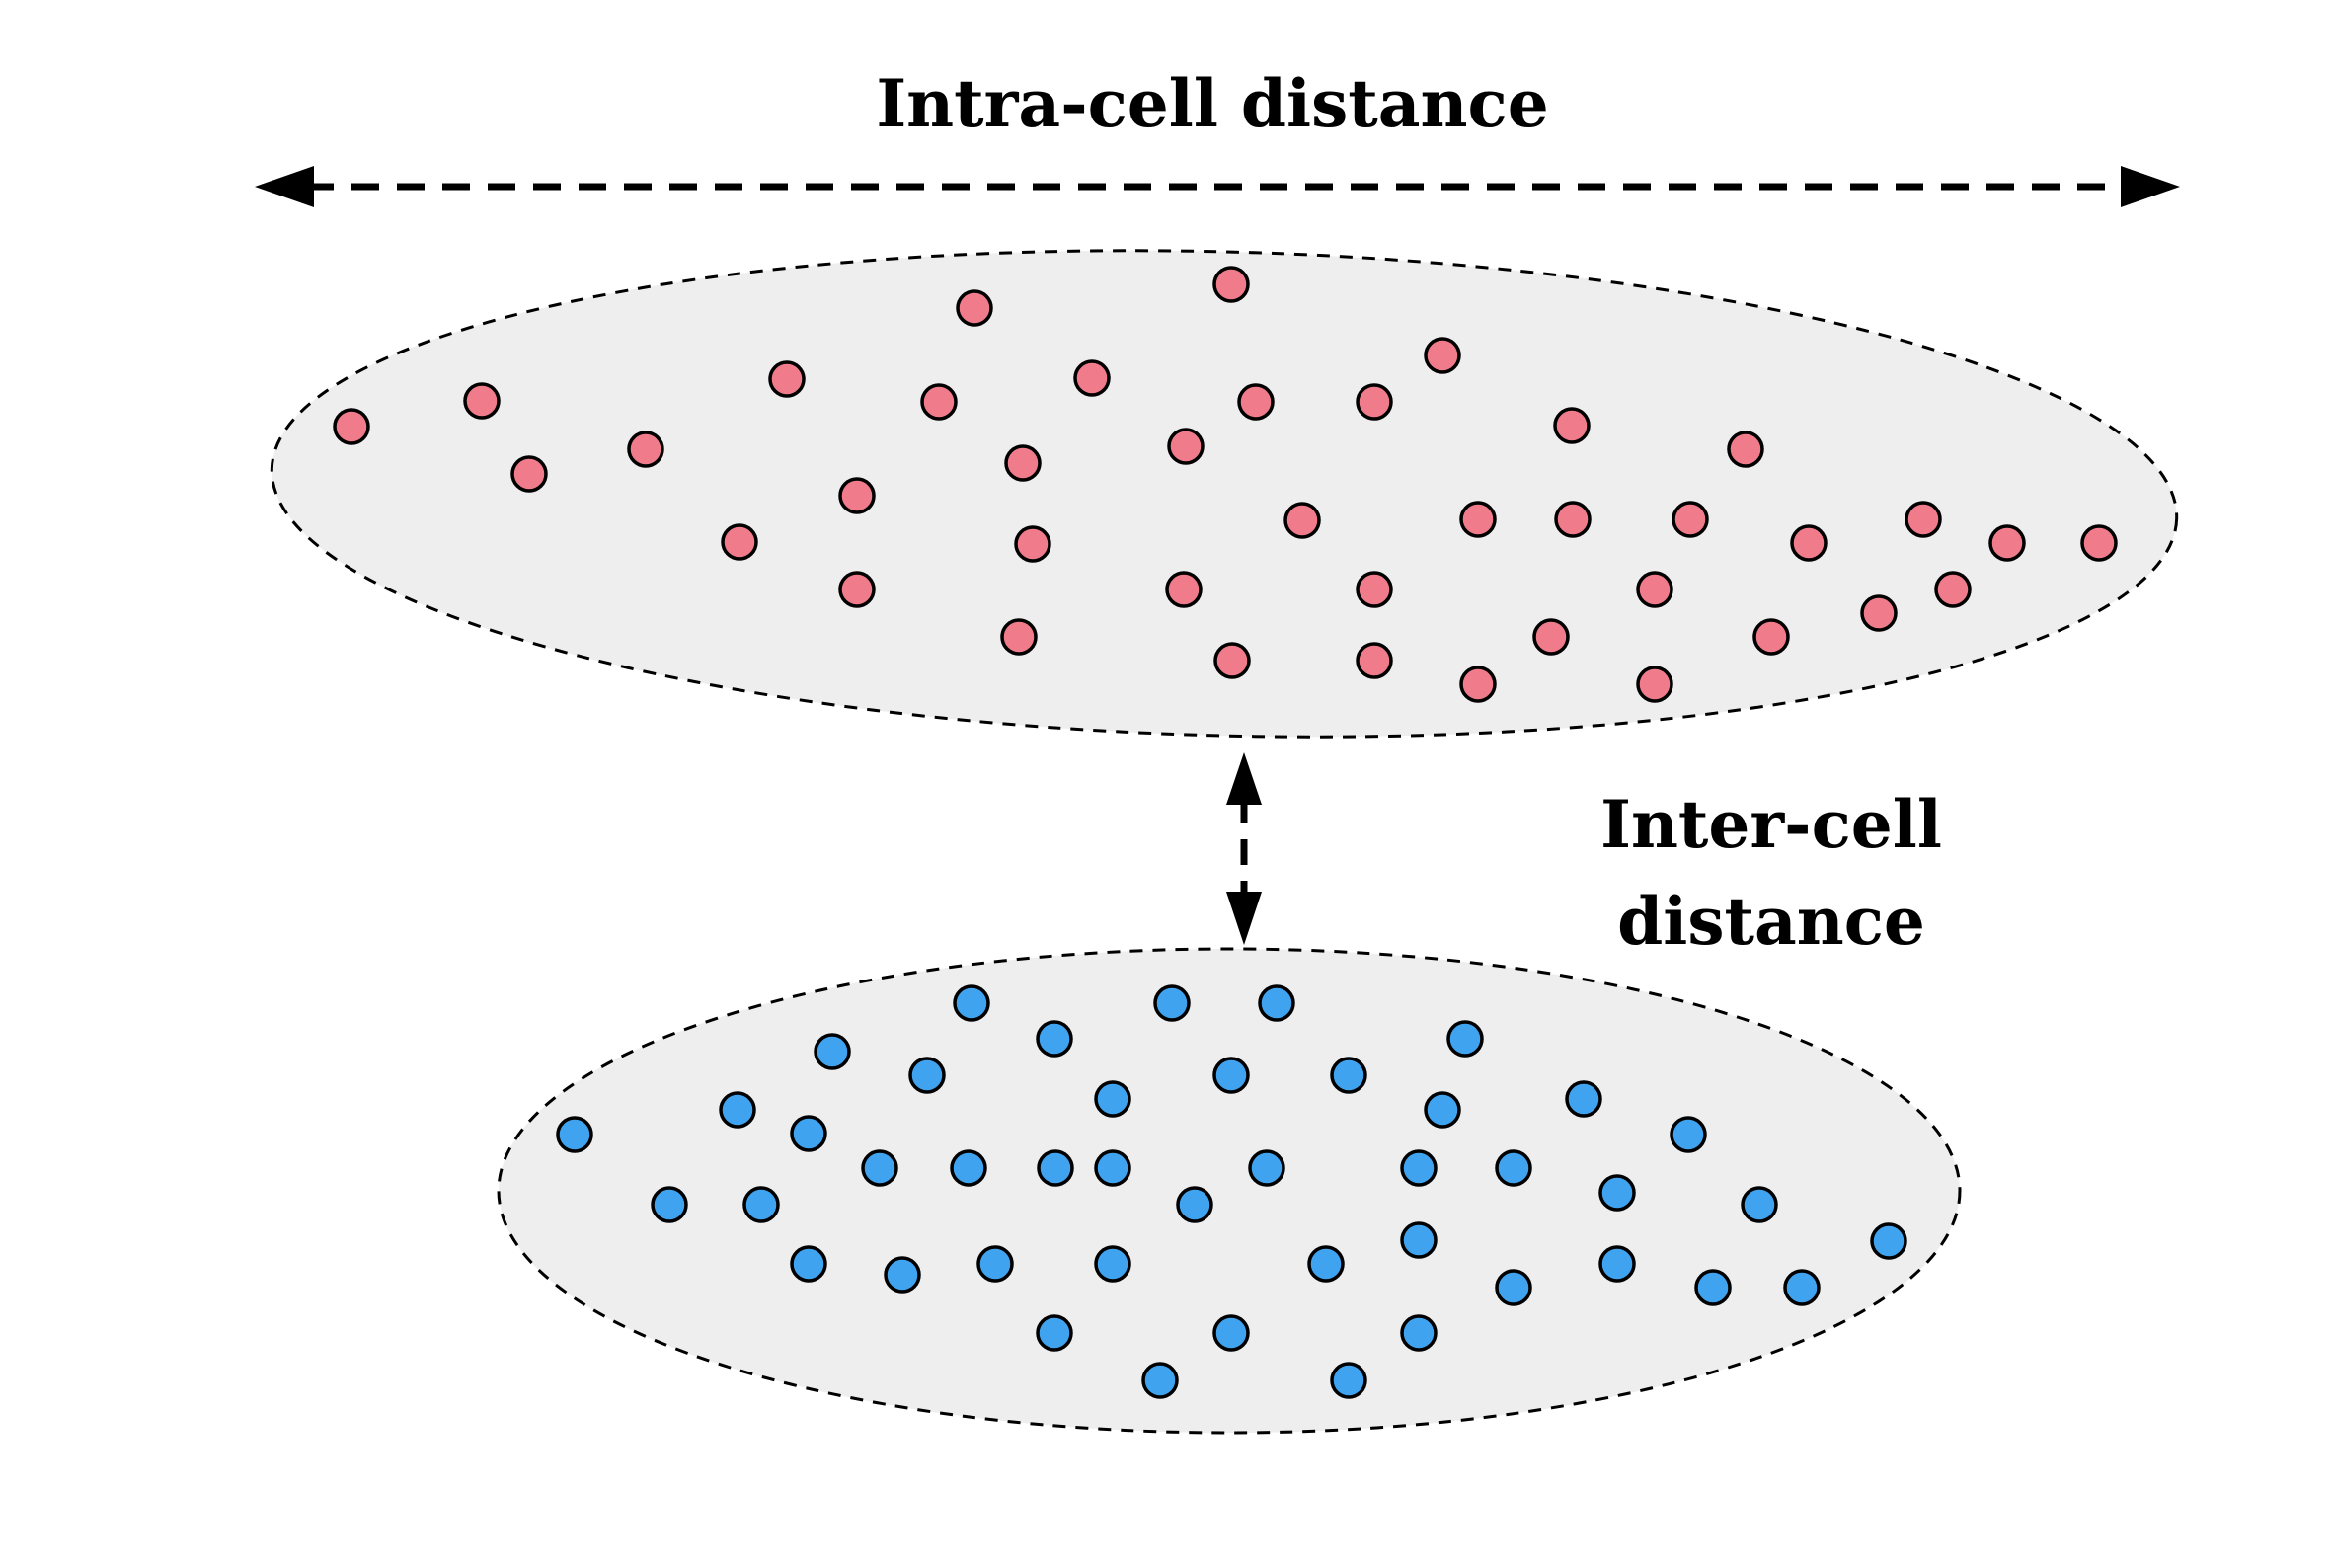 The image size is (2333, 1568). I want to click on intra-cell-arrow, so click(1217, 186).